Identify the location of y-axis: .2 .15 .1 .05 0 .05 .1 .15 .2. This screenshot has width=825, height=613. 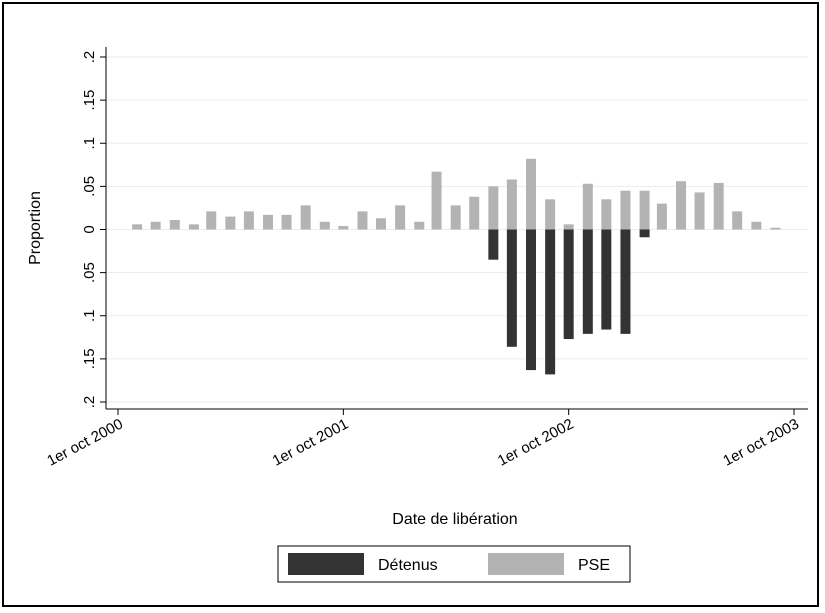
(94, 228).